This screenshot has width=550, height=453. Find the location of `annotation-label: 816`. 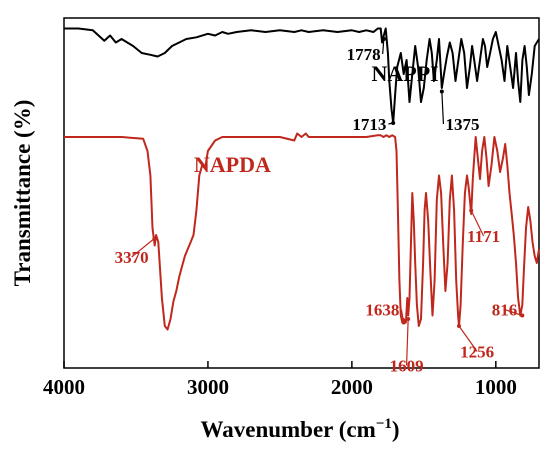

annotation-label: 816 is located at coordinates (505, 310).